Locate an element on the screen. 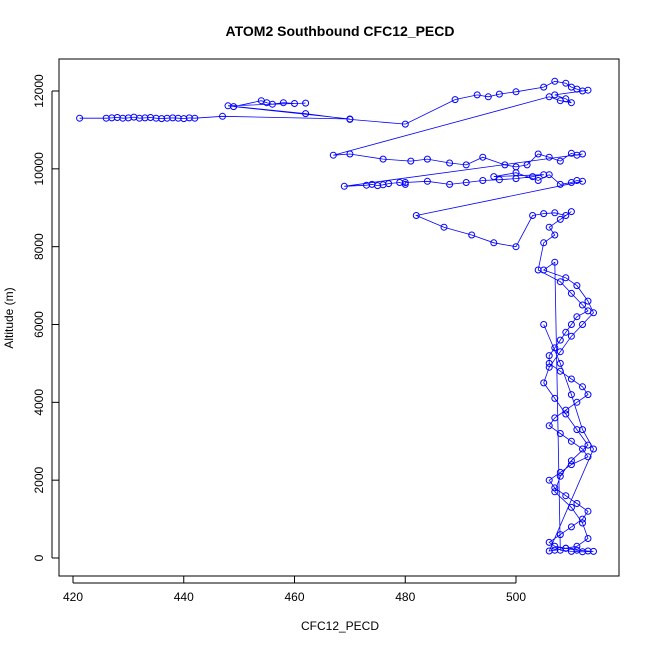 This screenshot has width=650, height=650. y-axis-label: Altitude (m) is located at coordinates (9, 317).